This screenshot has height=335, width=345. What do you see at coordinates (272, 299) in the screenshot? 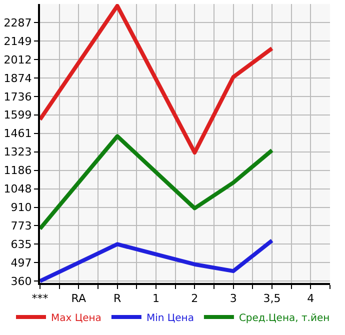
I see `x-tick-label: 3,5` at bounding box center [272, 299].